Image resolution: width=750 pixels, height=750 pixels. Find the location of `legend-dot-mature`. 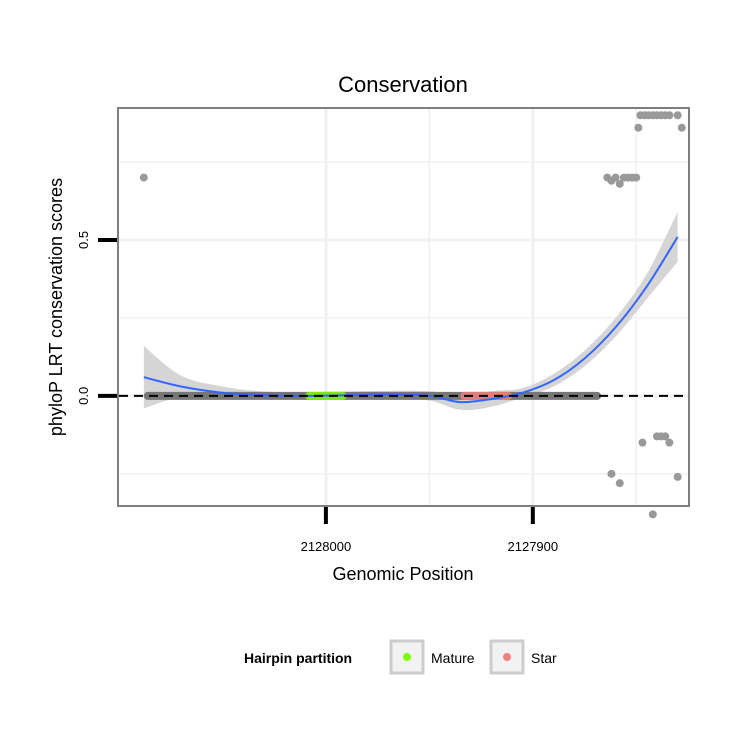

legend-dot-mature is located at coordinates (407, 657).